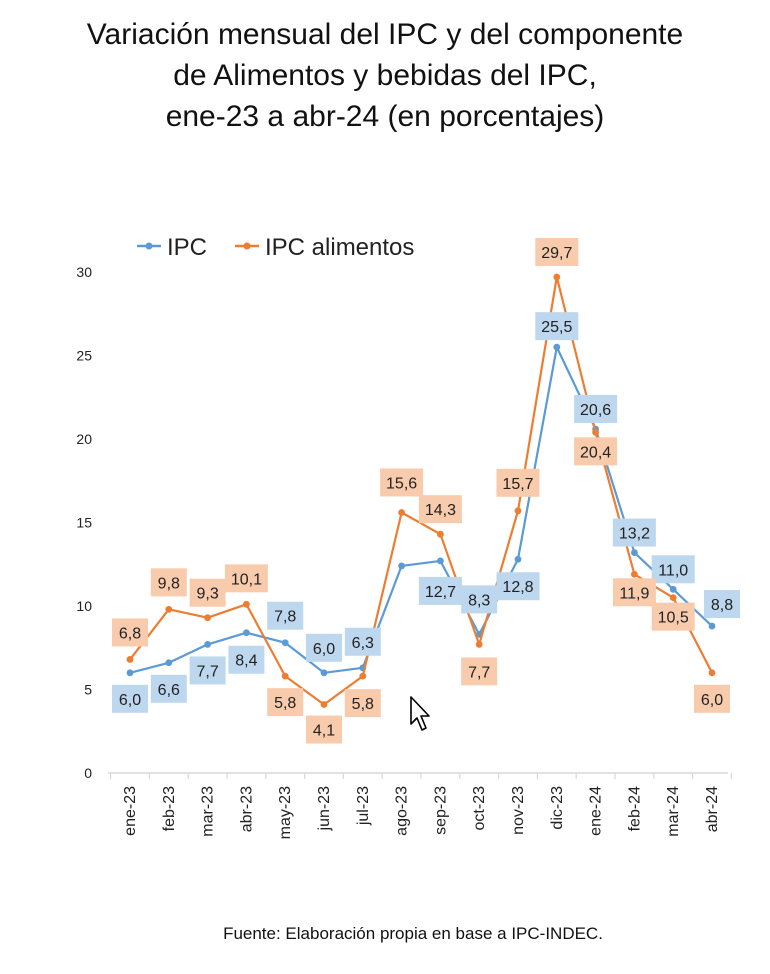 This screenshot has width=770, height=974. I want to click on data-label-ipc: 20,6, so click(595, 410).